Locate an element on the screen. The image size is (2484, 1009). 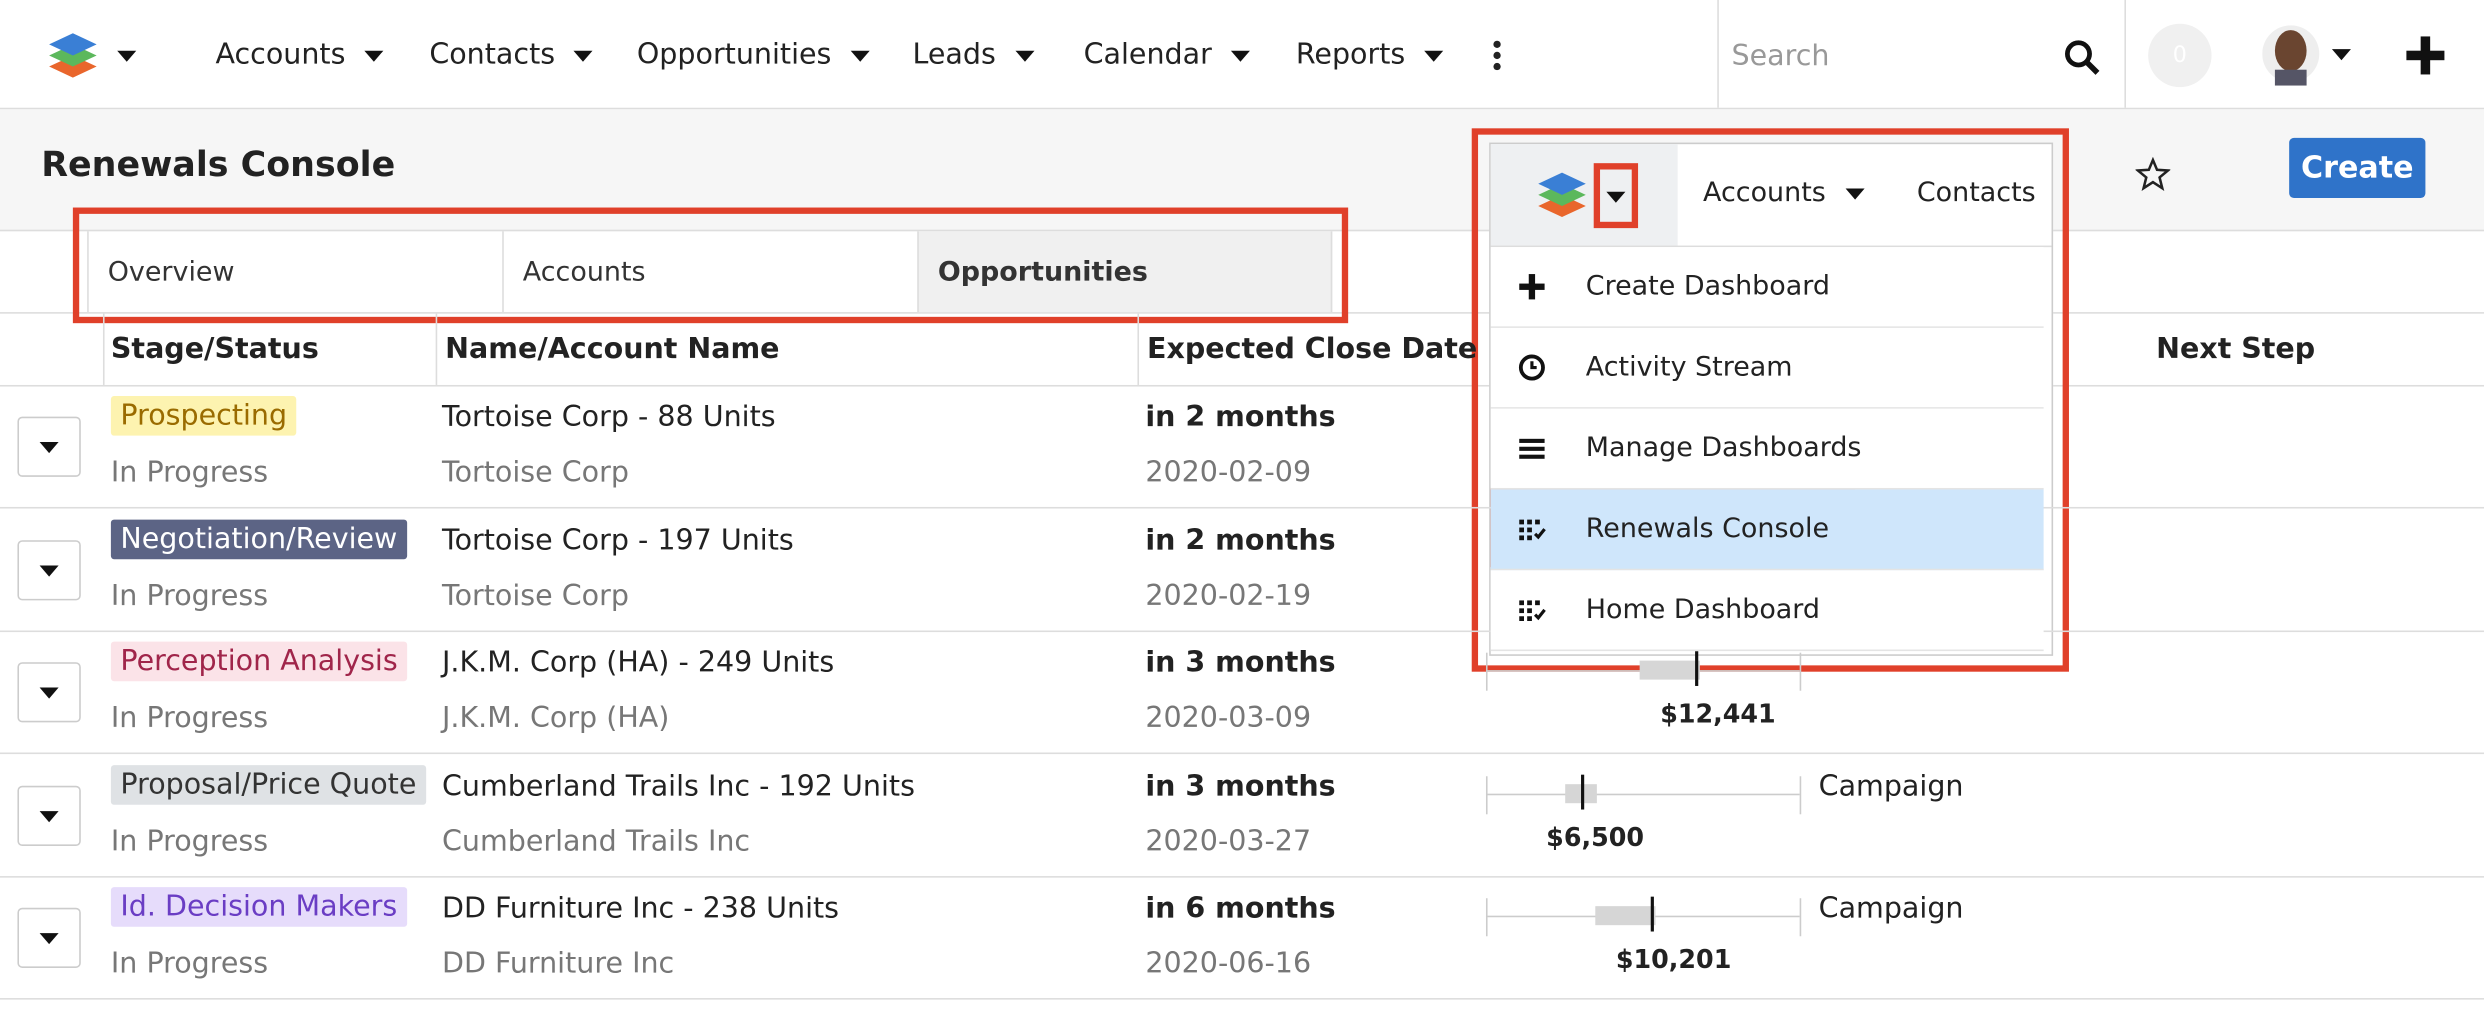
notification-badge: 0 is located at coordinates (2180, 55).